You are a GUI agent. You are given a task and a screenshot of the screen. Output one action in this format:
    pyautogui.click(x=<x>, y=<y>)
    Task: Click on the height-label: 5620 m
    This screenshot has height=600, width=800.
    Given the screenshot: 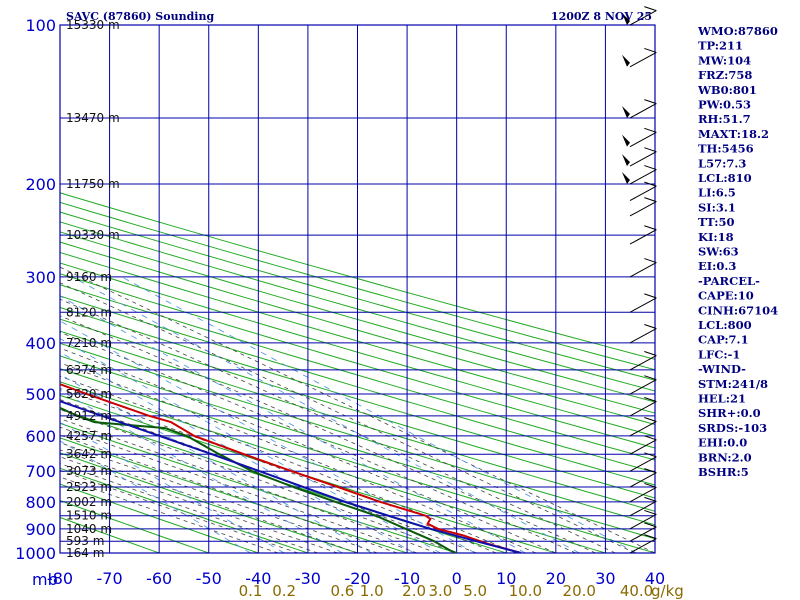 What is the action you would take?
    pyautogui.click(x=89, y=394)
    